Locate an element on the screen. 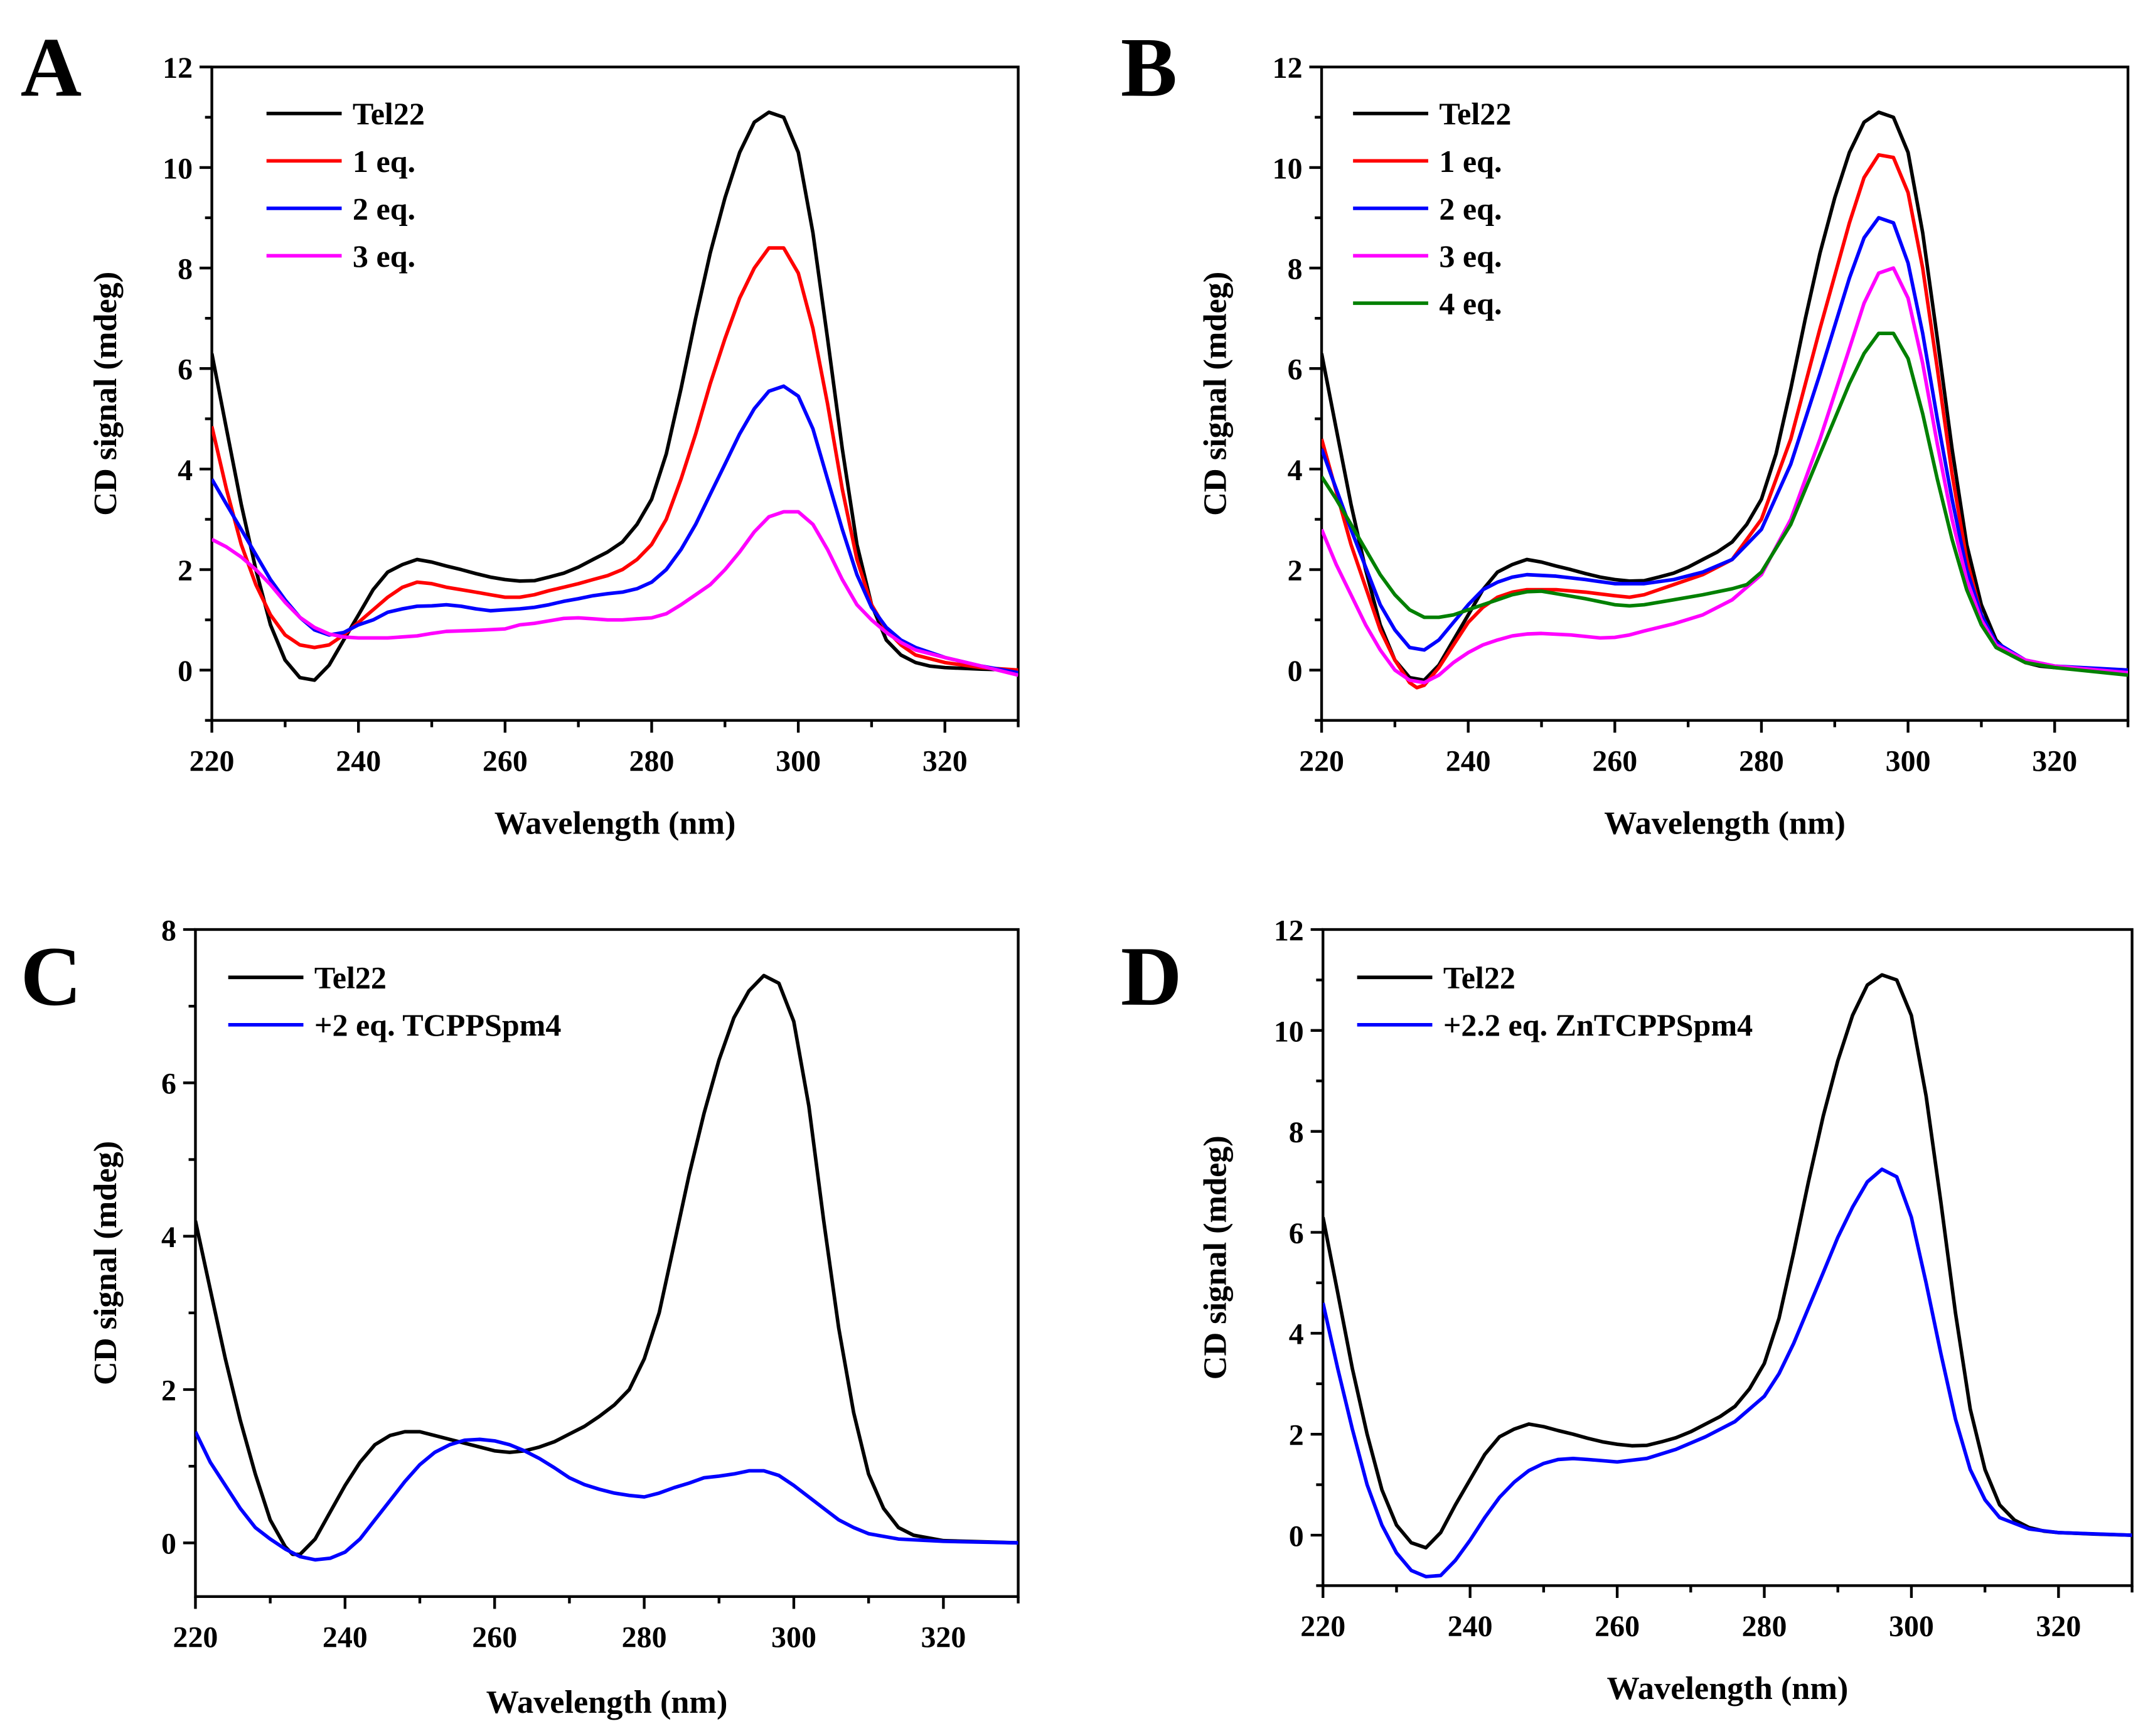  series-line-2-eq-tcppspm4 is located at coordinates (606, 1496).